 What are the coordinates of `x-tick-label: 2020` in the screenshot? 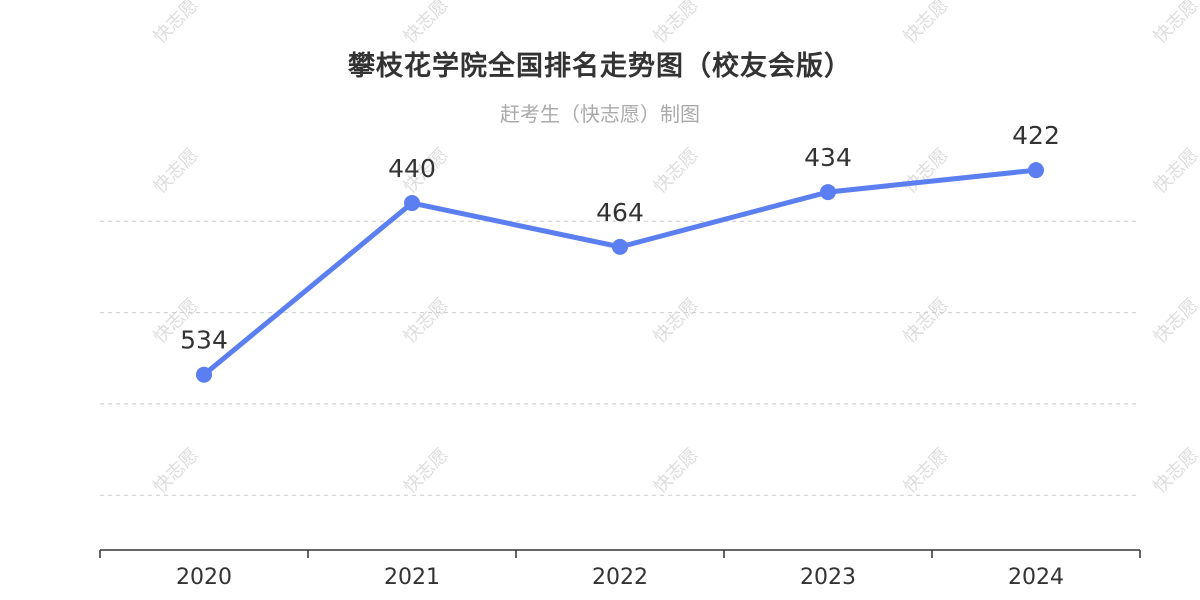 It's located at (204, 577).